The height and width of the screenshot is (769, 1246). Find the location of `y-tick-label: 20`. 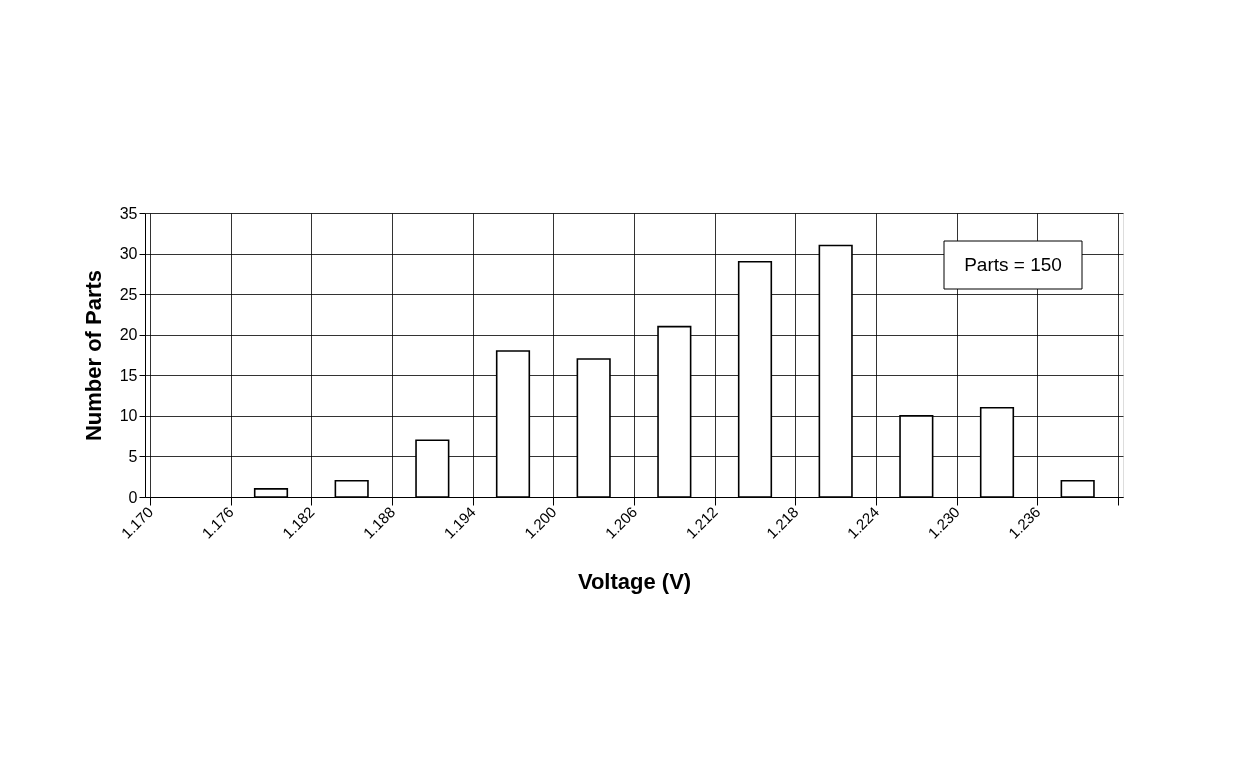

y-tick-label: 20 is located at coordinates (128, 335).